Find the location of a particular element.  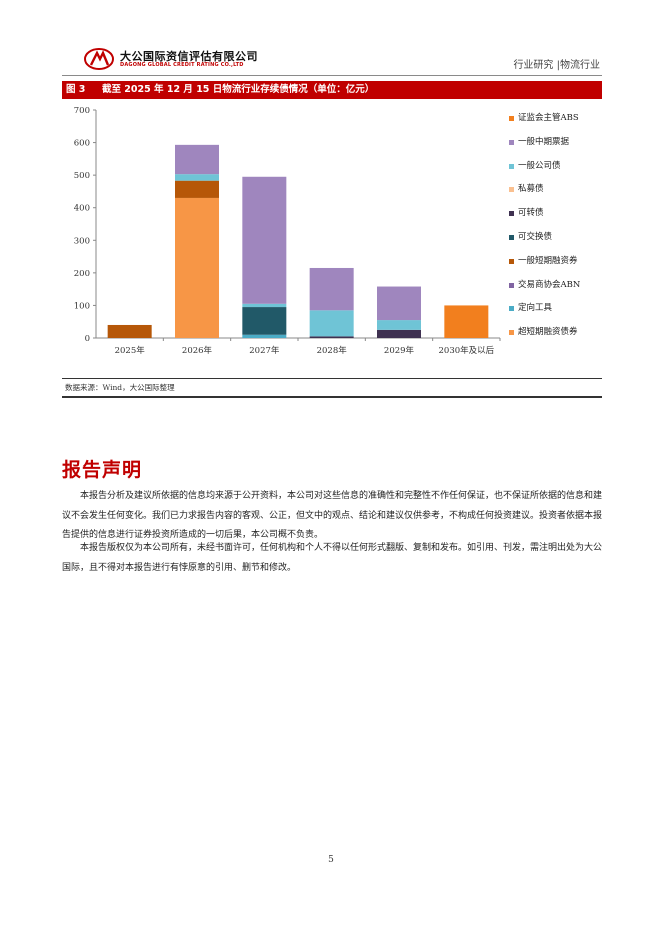

x-tick-label: 2027年 is located at coordinates (264, 350).